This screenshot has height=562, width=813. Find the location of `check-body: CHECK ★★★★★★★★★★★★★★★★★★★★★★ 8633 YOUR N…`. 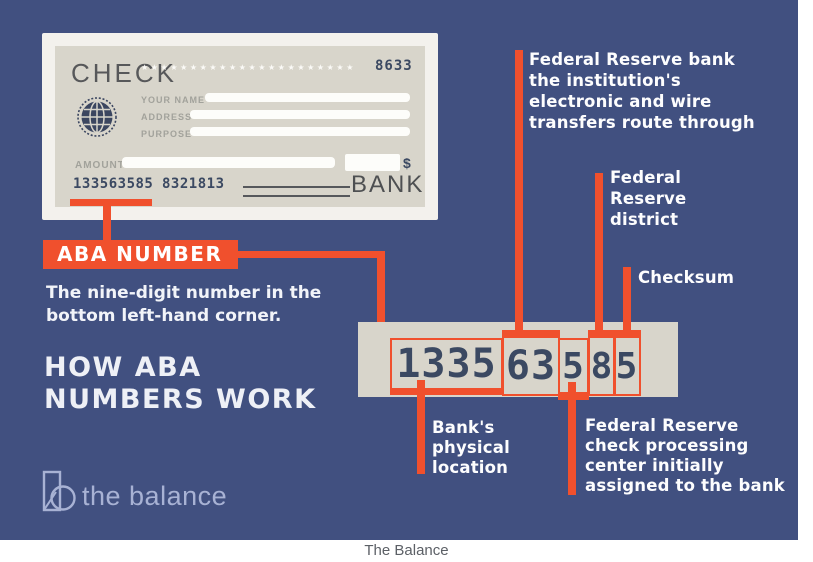

check-body: CHECK ★★★★★★★★★★★★★★★★★★★★★★ 8633 YOUR N… is located at coordinates (240, 126).